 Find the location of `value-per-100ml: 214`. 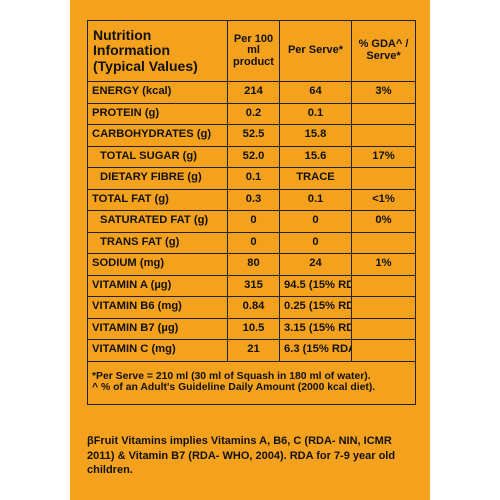

value-per-100ml: 214 is located at coordinates (253, 92).